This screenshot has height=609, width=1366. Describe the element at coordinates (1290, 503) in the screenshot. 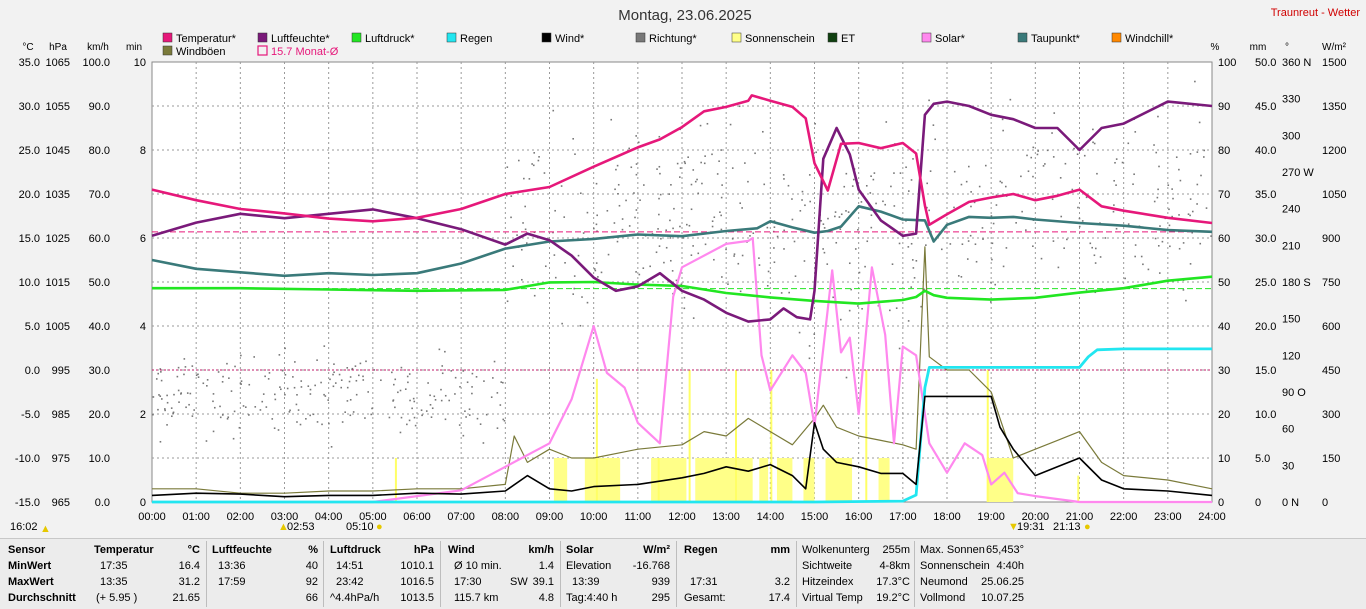

I see `right-axis-tick: 0 N` at that location.